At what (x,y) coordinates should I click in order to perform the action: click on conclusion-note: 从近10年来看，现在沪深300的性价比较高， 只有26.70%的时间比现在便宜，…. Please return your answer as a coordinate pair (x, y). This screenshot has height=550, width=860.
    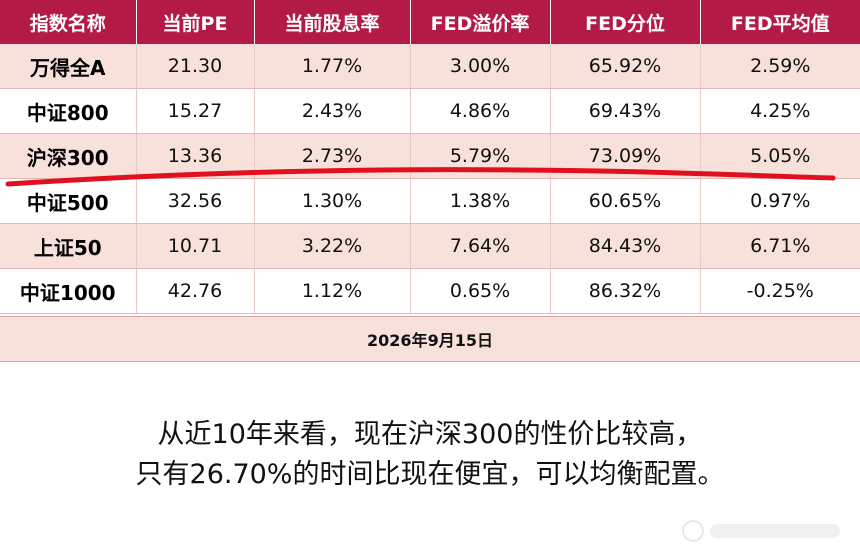
    Looking at the image, I should click on (430, 455).